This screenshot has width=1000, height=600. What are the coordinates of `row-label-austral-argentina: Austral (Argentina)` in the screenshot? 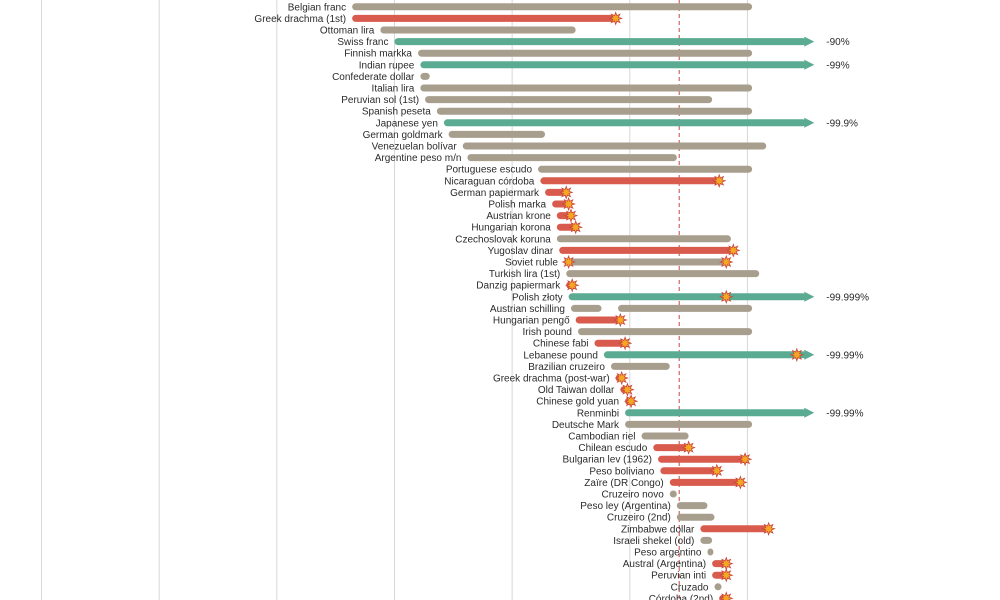 It's located at (664, 564).